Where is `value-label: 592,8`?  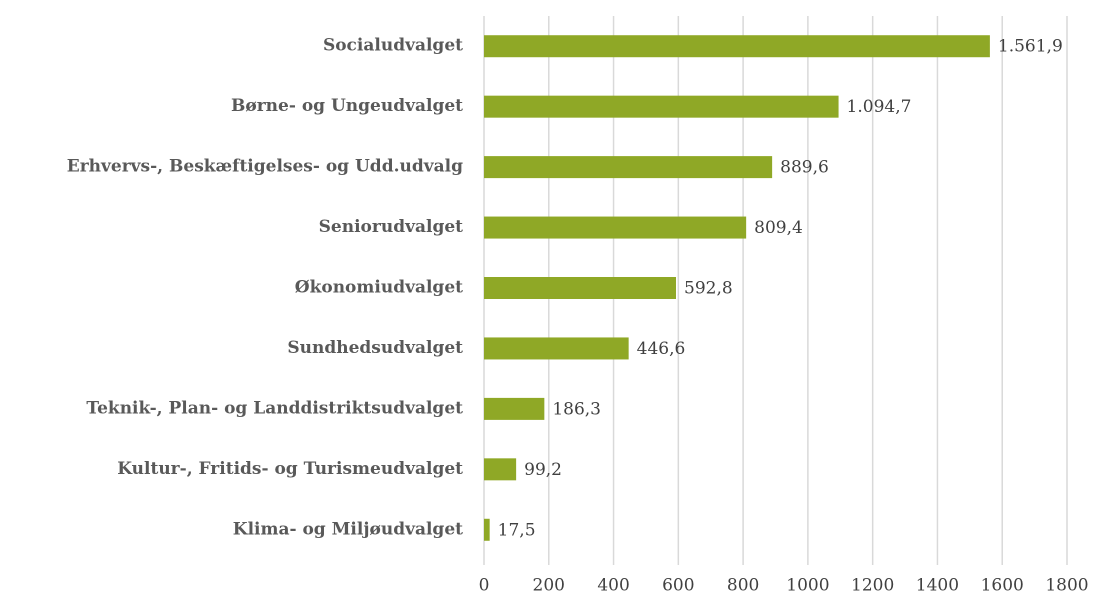
value-label: 592,8 is located at coordinates (708, 289).